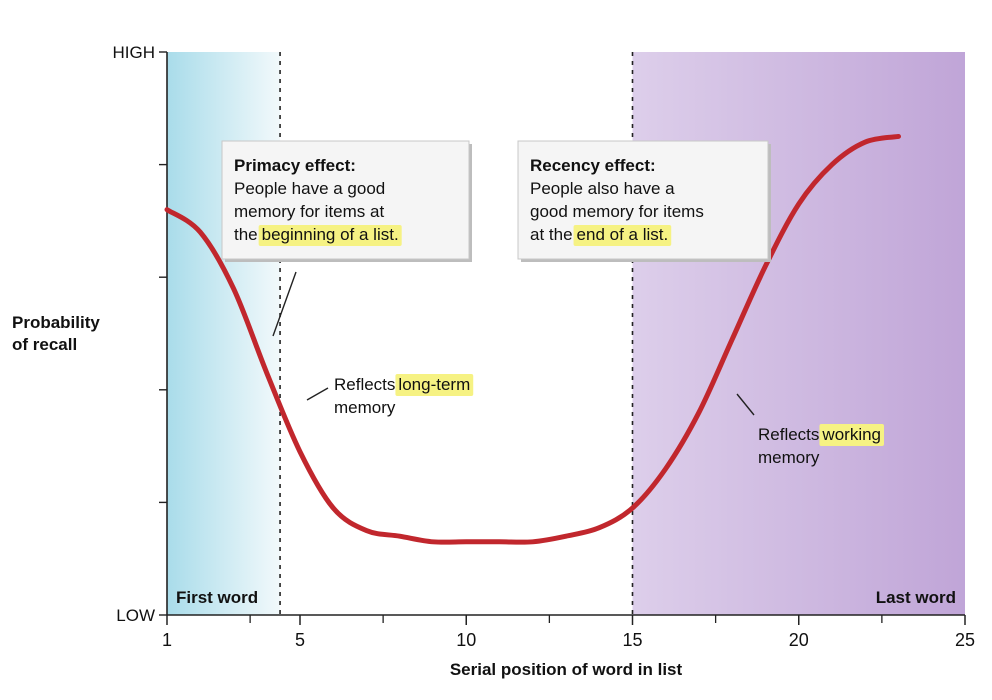  Describe the element at coordinates (44, 344) in the screenshot. I see `y-axis-label-line2: of recall` at that location.